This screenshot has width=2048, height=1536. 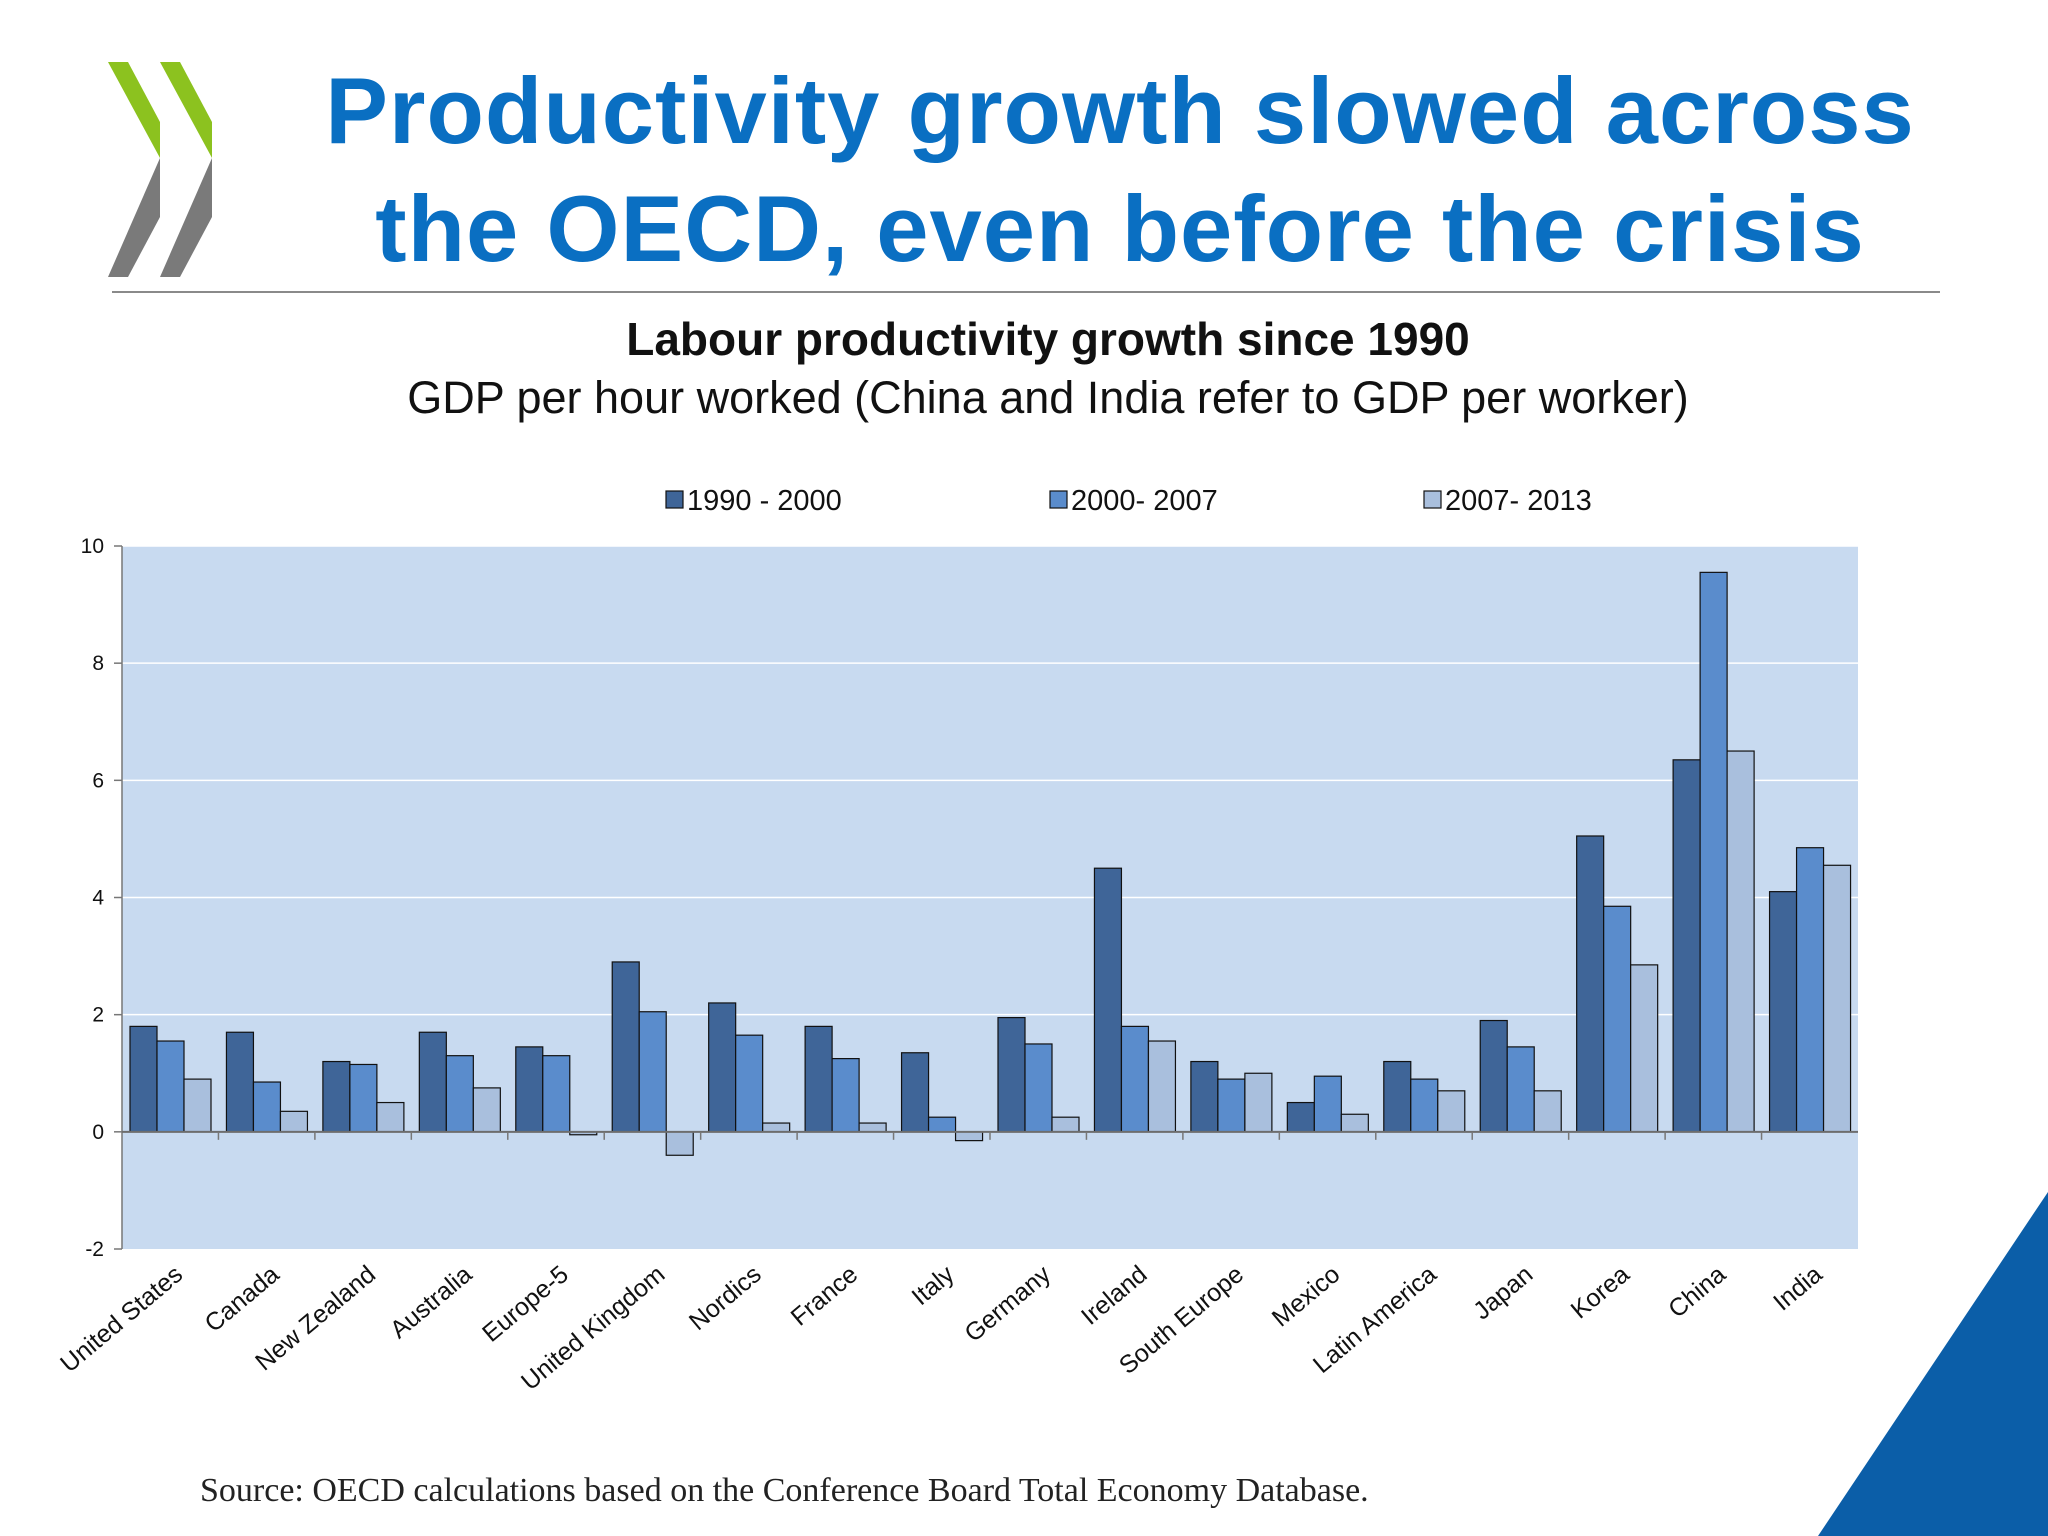 I want to click on y-tick-label: 8, so click(x=98, y=663).